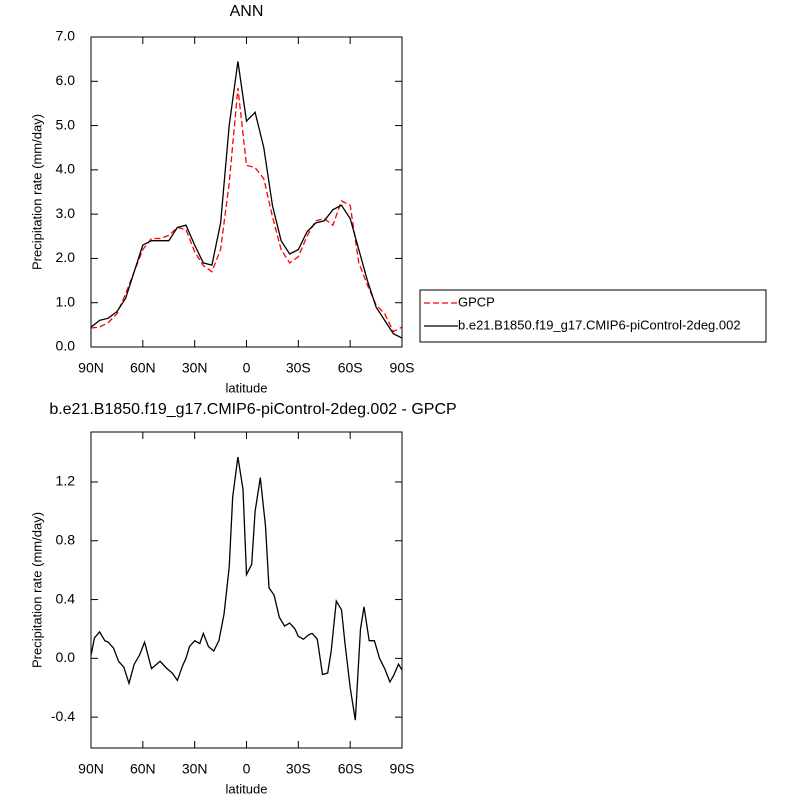  I want to click on y-tick-label: 5.0, so click(66, 124).